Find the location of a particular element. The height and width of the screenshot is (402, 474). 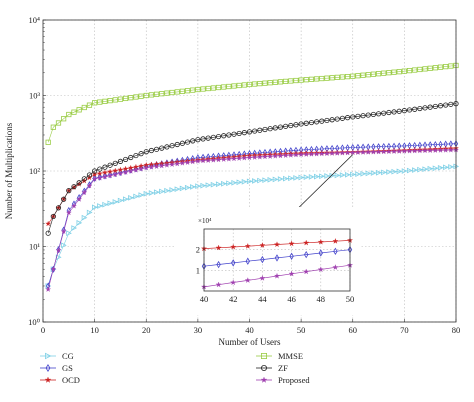

inset-background is located at coordinates (268, 261).